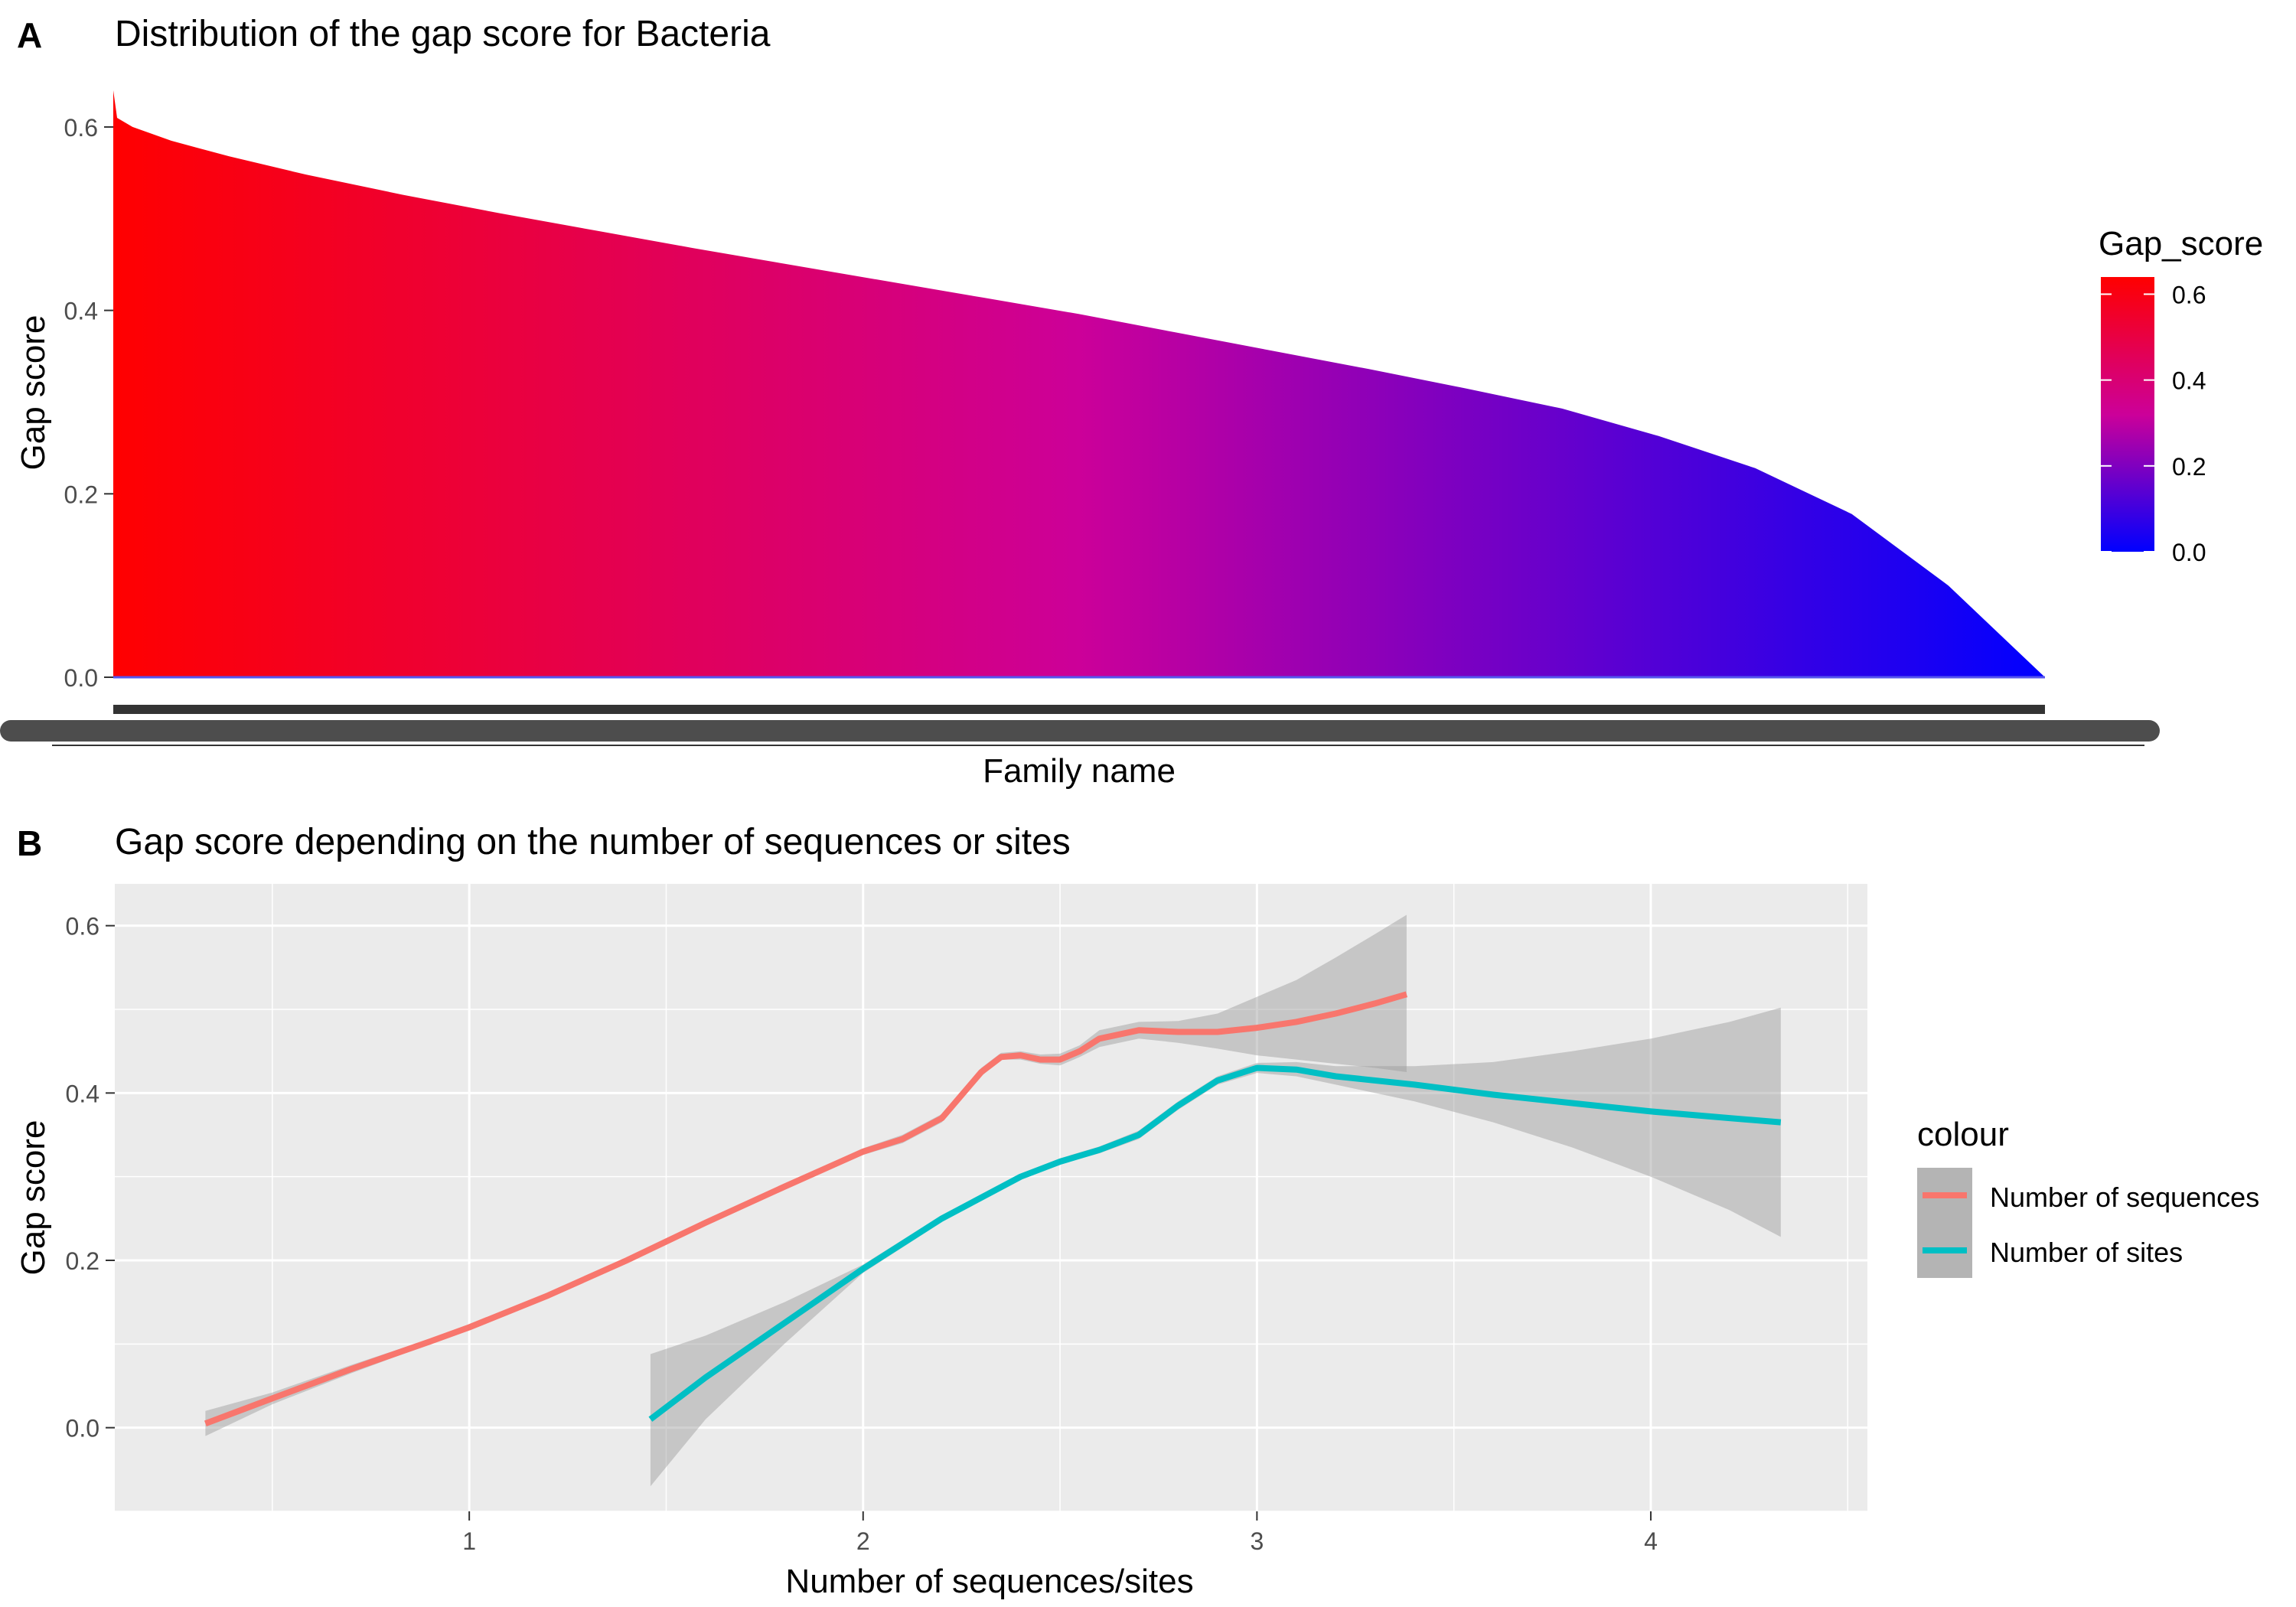  I want to click on panel-a-y-ticks: 0.0 0.2 0.4 0.6, so click(88, 403).